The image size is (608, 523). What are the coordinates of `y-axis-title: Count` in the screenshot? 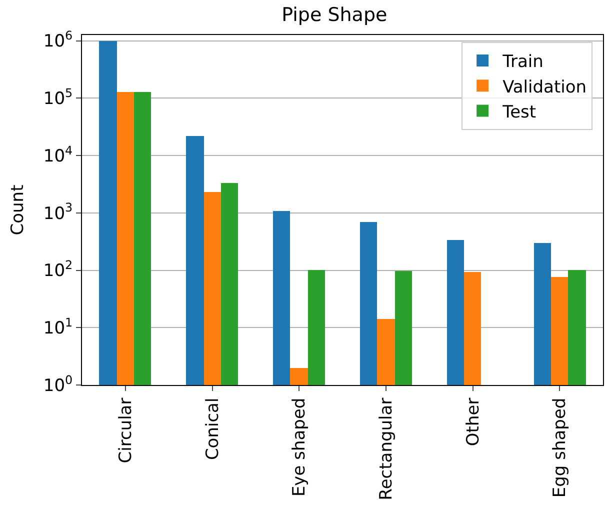 It's located at (18, 210).